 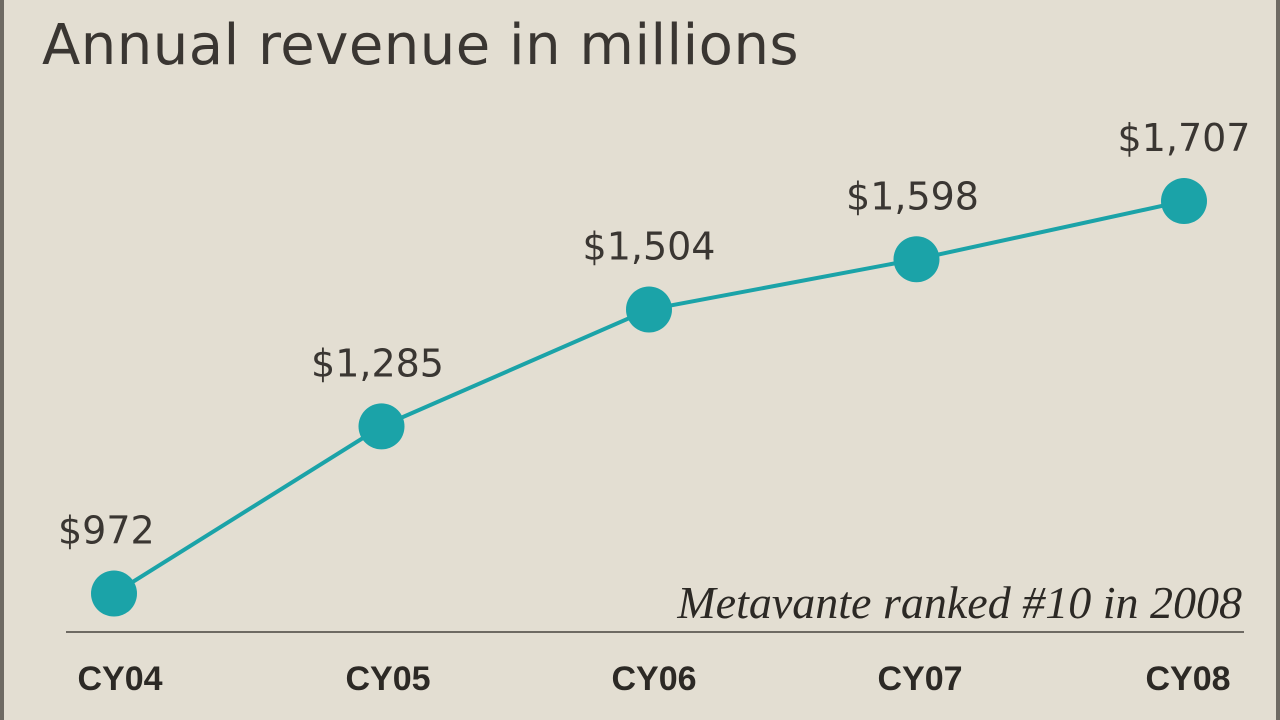 I want to click on data-point-cy04, so click(x=114, y=593).